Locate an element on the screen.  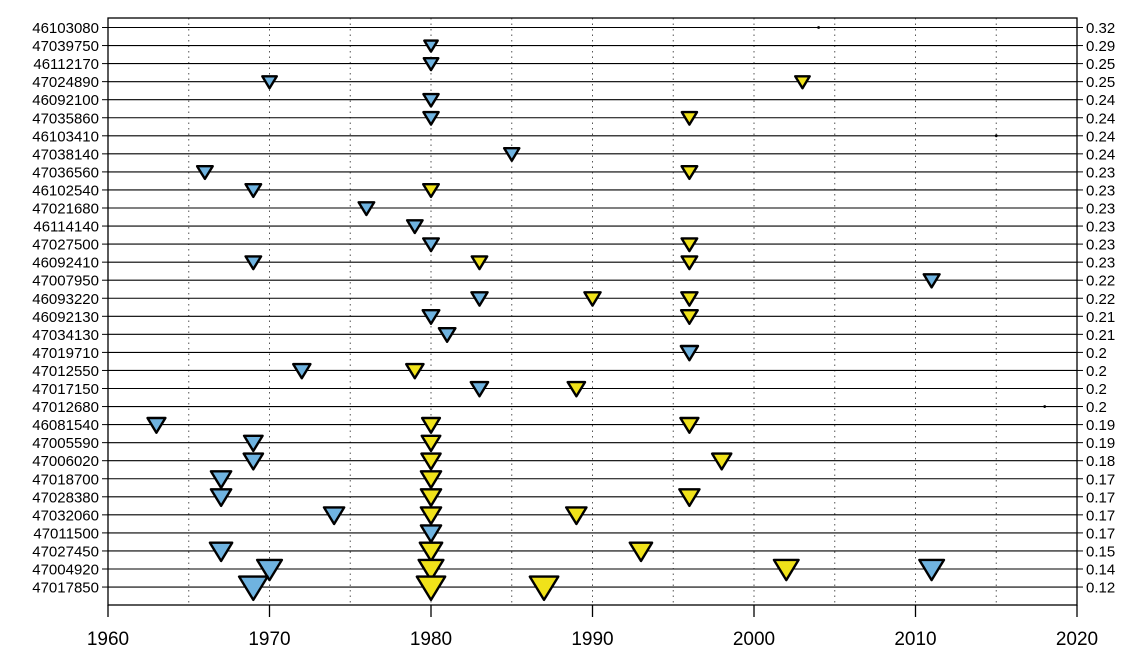
station-id-label: 47038140 is located at coordinates (65, 154).